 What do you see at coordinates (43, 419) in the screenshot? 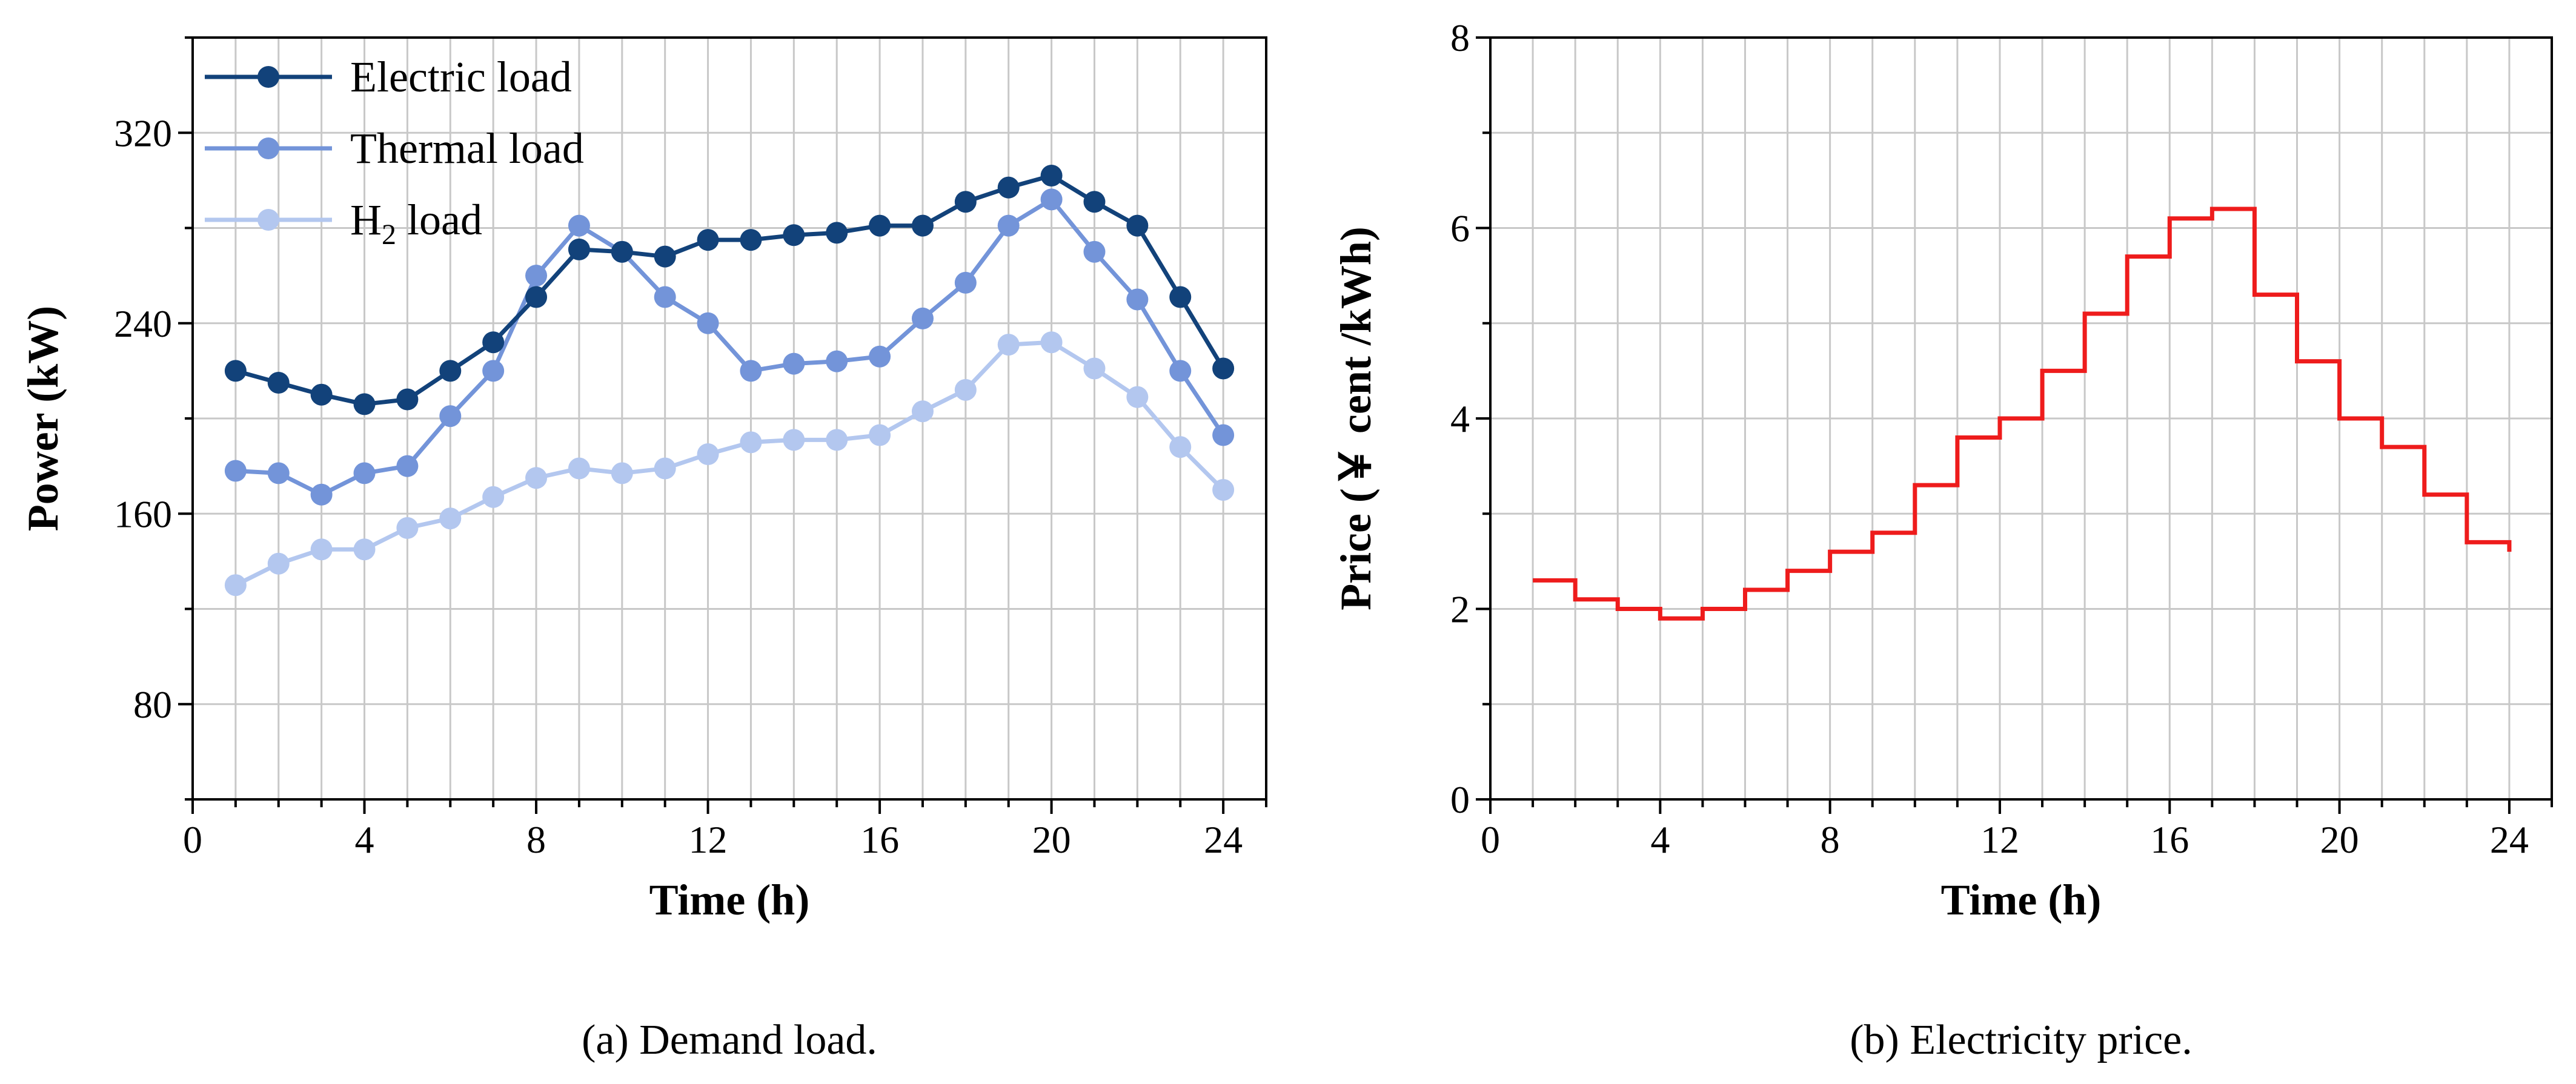
I see `y-axis-label: Power (kW)` at bounding box center [43, 419].